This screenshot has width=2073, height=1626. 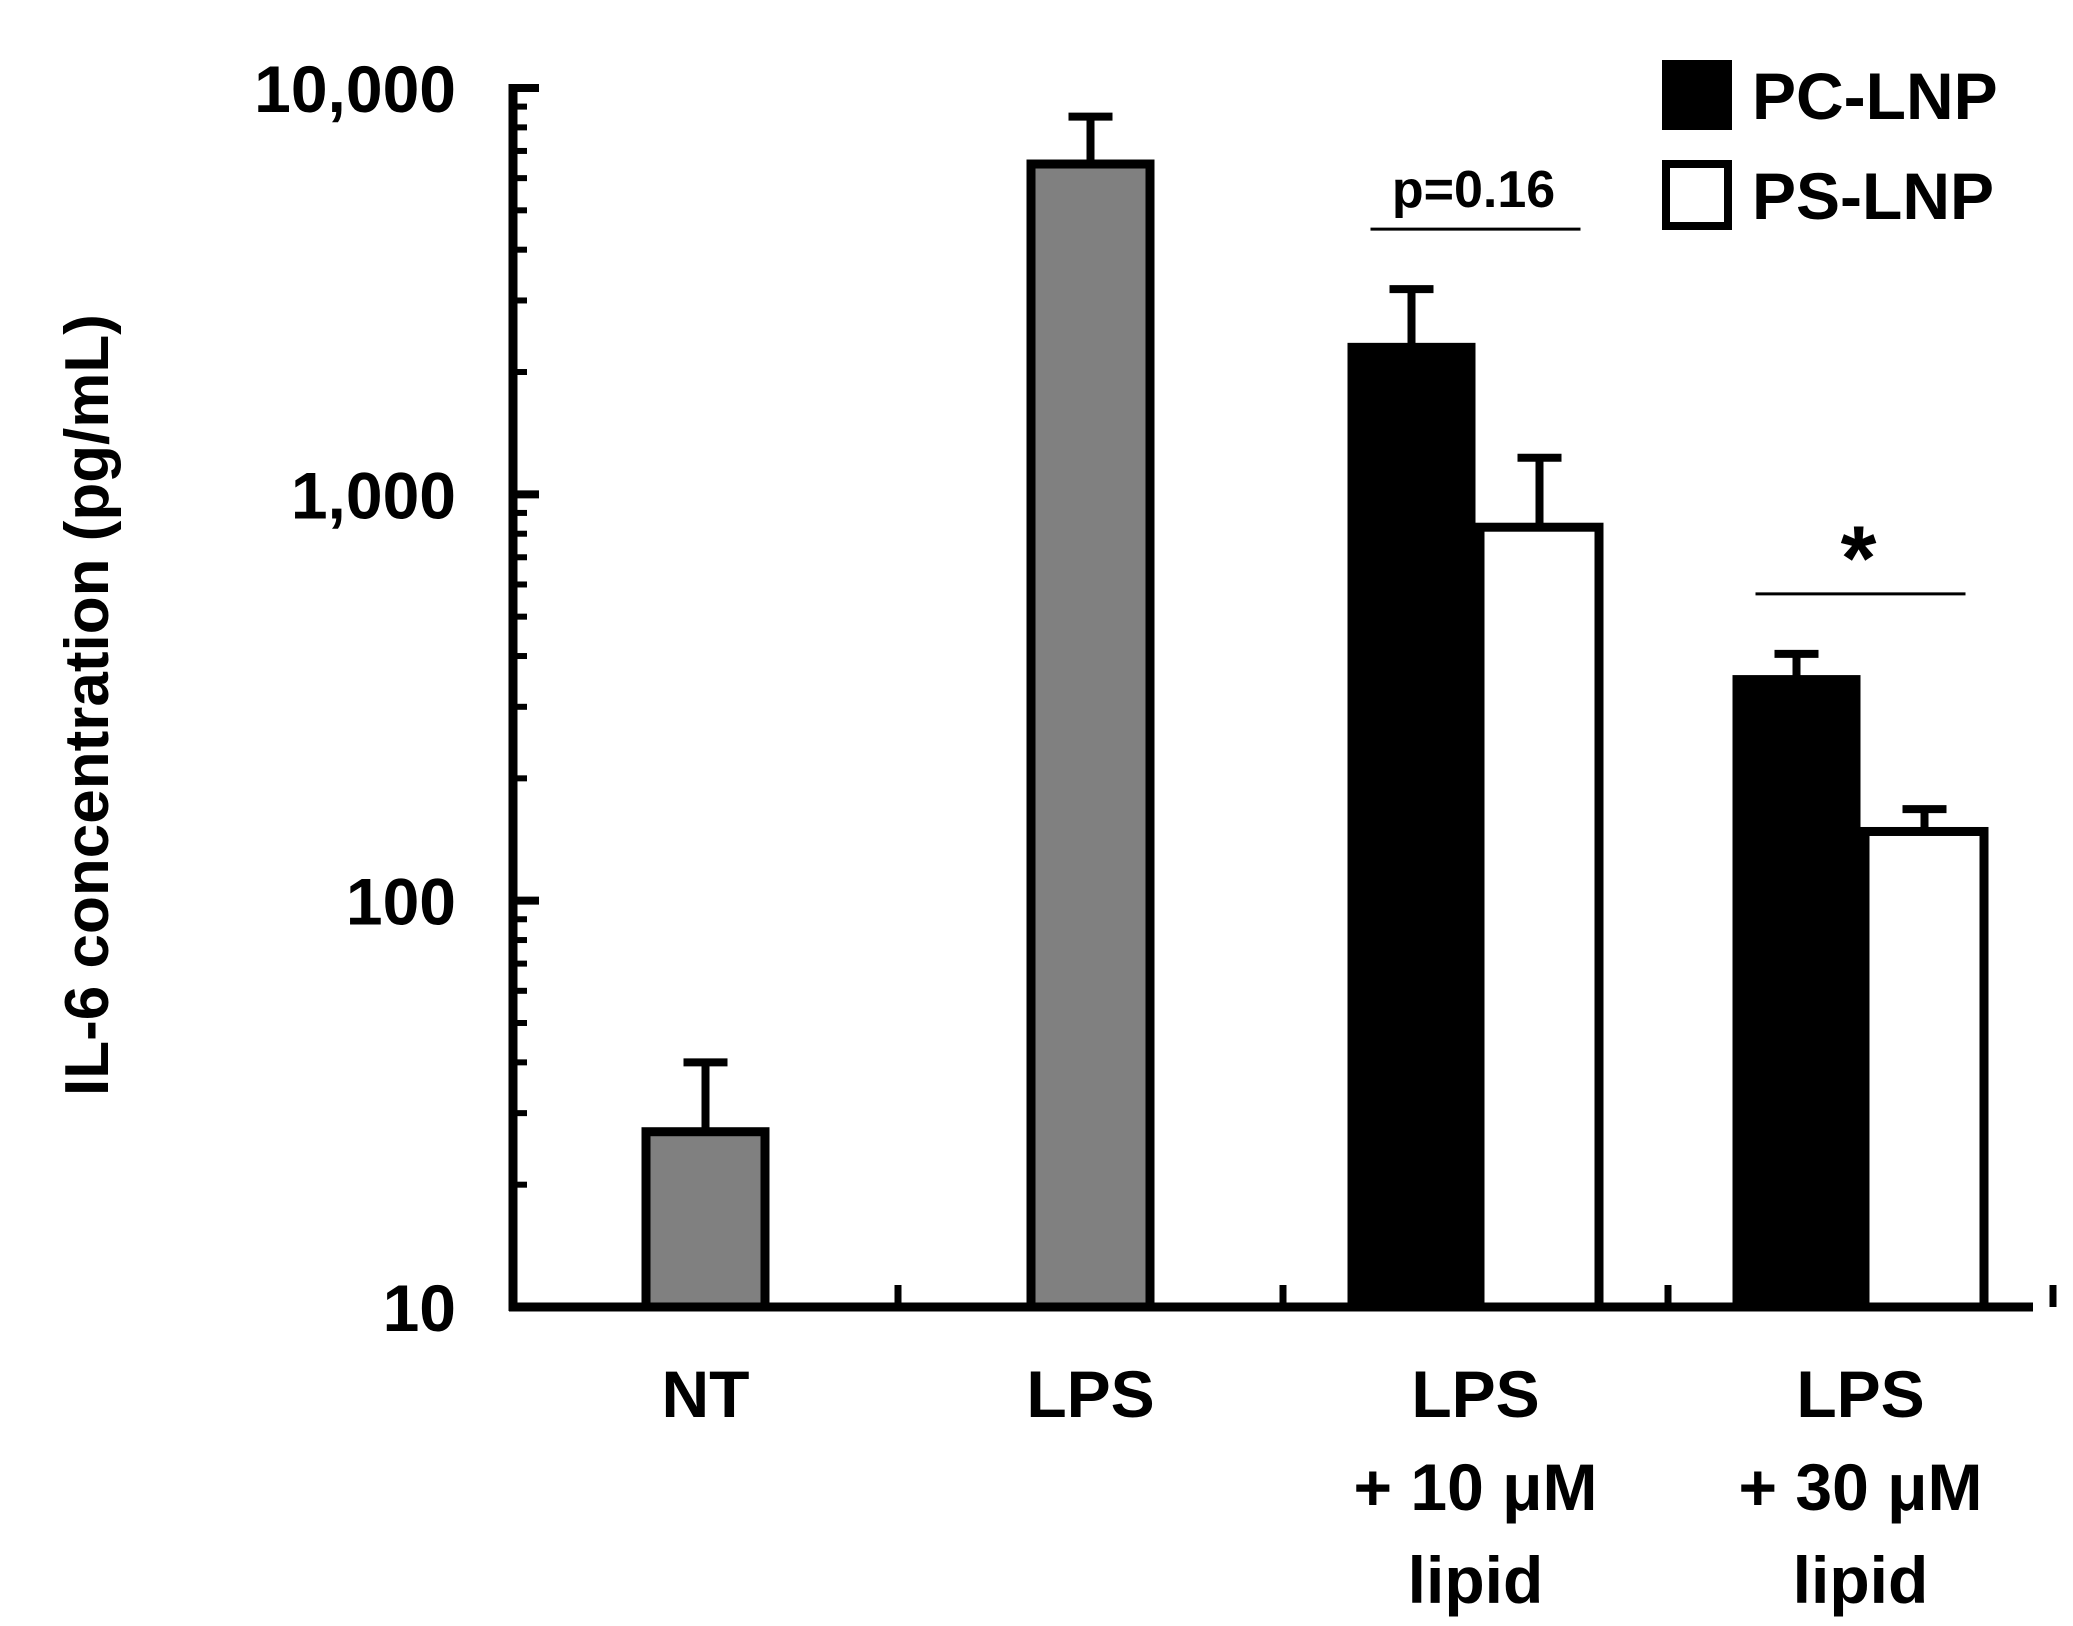 I want to click on y-tick-label: 10, so click(x=419, y=1308).